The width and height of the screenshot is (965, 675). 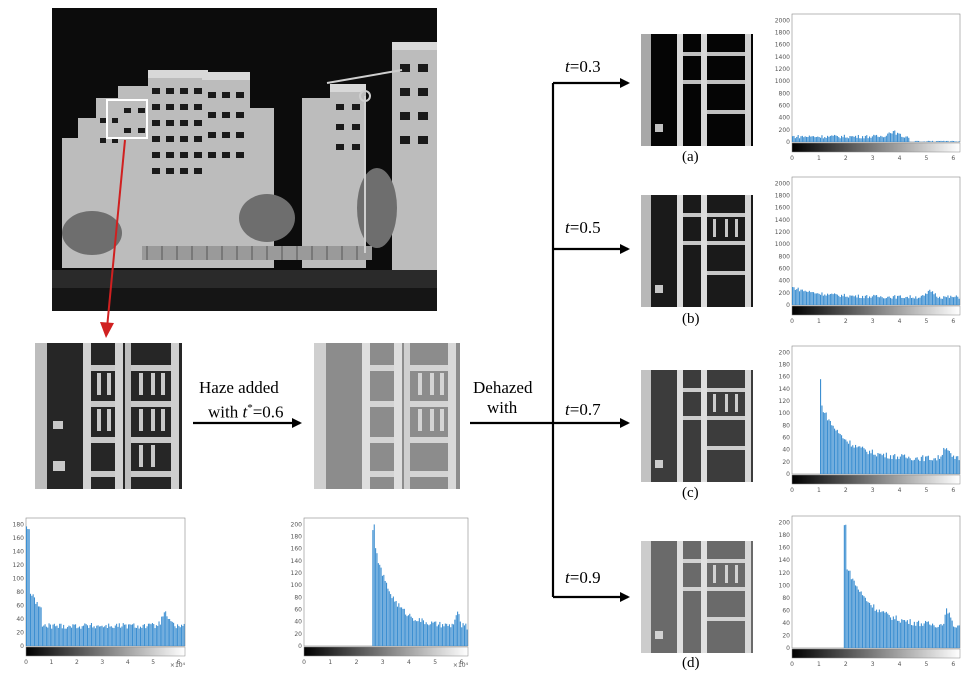 I want to click on x-tick-label: 3, so click(x=873, y=321).